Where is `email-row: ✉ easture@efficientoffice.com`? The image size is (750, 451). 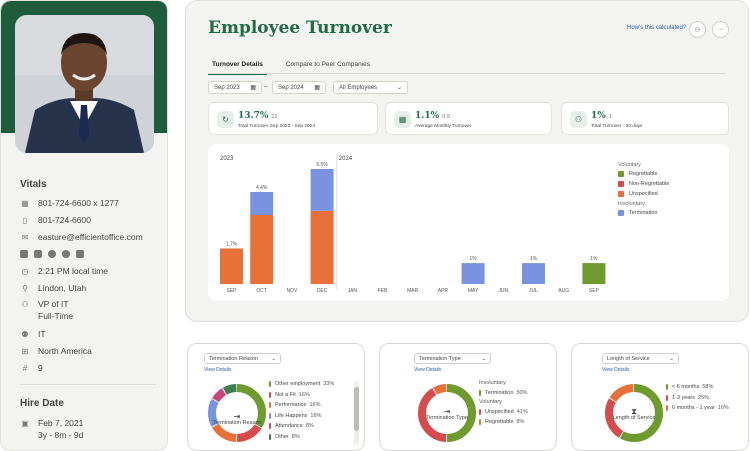
email-row: ✉ easture@efficientoffice.com is located at coordinates (81, 237).